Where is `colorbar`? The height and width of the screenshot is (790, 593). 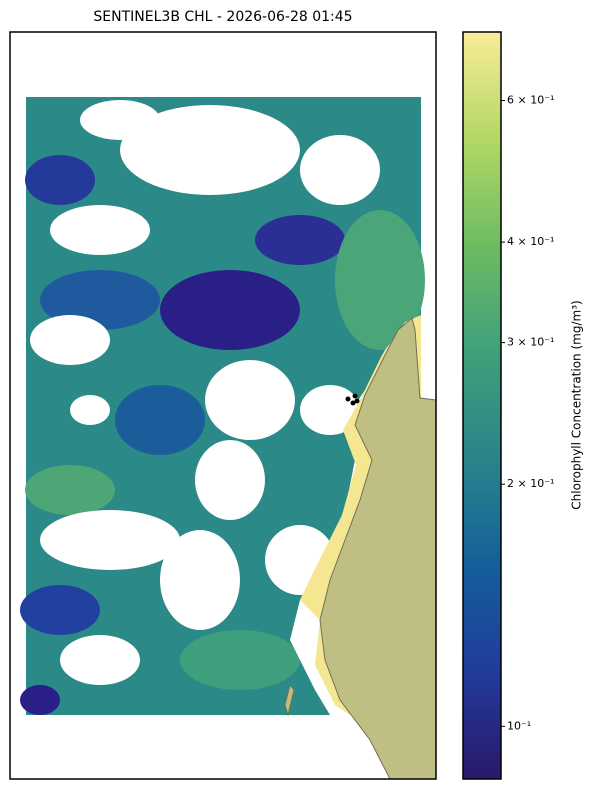
colorbar is located at coordinates (482, 405).